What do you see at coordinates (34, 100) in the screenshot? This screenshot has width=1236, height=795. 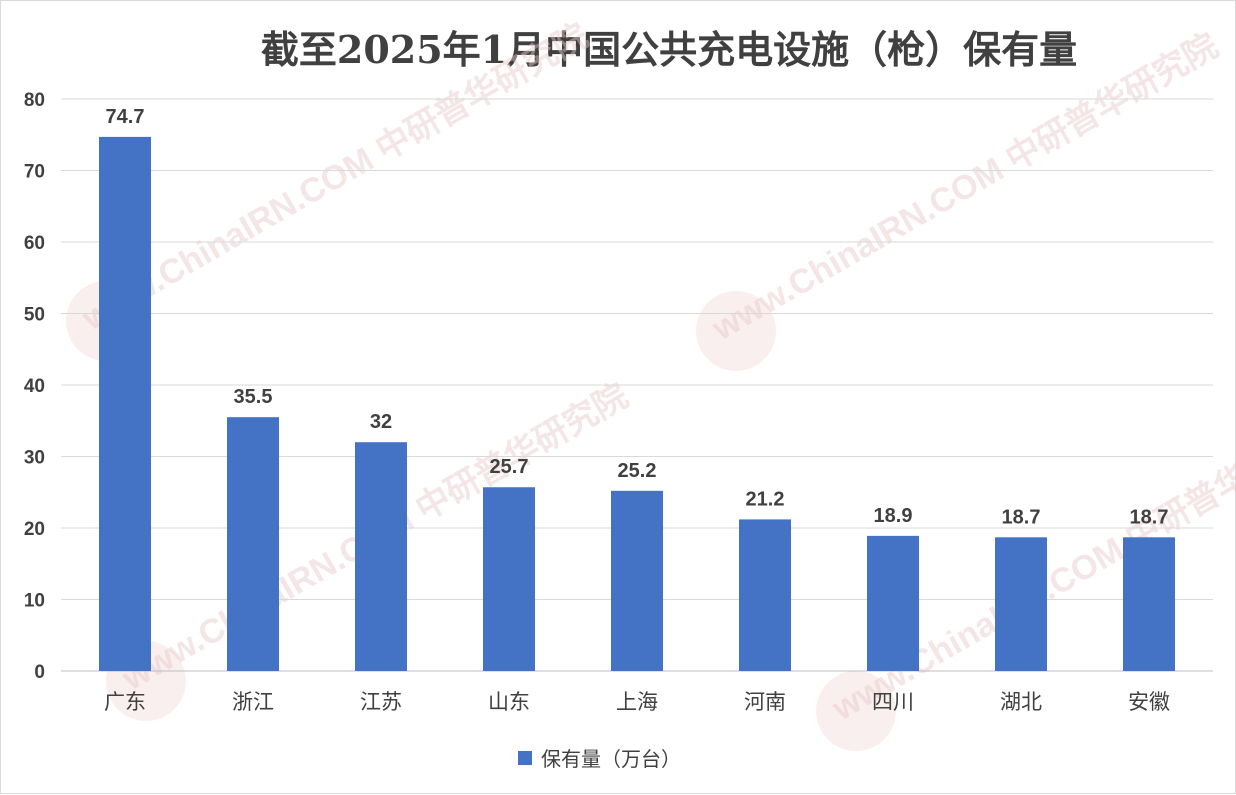 I see `y-tick-label: 80` at bounding box center [34, 100].